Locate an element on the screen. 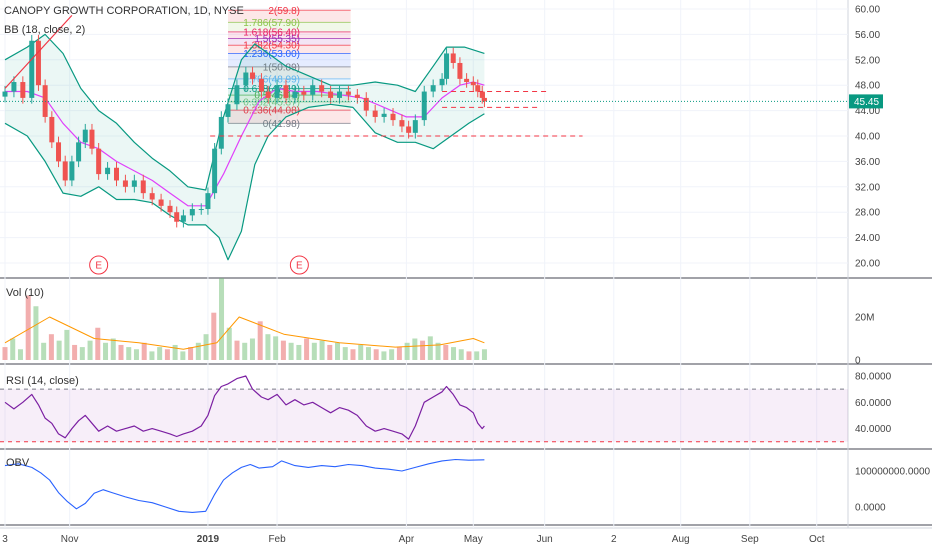 This screenshot has height=550, width=932. rsi-indicator-label: RSI (14, close) is located at coordinates (42, 381).